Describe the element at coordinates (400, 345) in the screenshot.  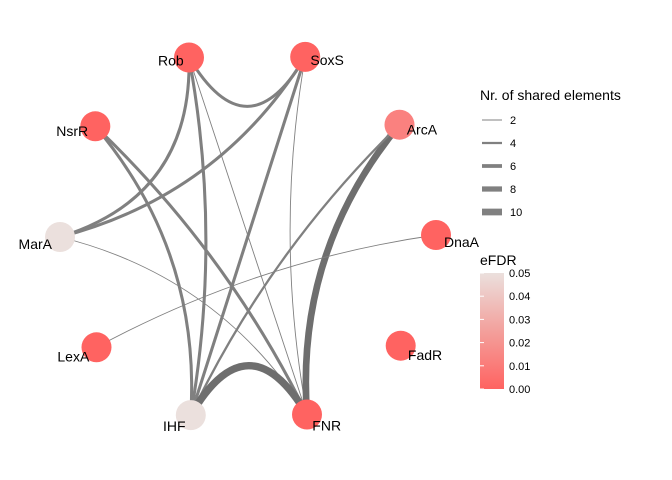
I see `node-fadr` at that location.